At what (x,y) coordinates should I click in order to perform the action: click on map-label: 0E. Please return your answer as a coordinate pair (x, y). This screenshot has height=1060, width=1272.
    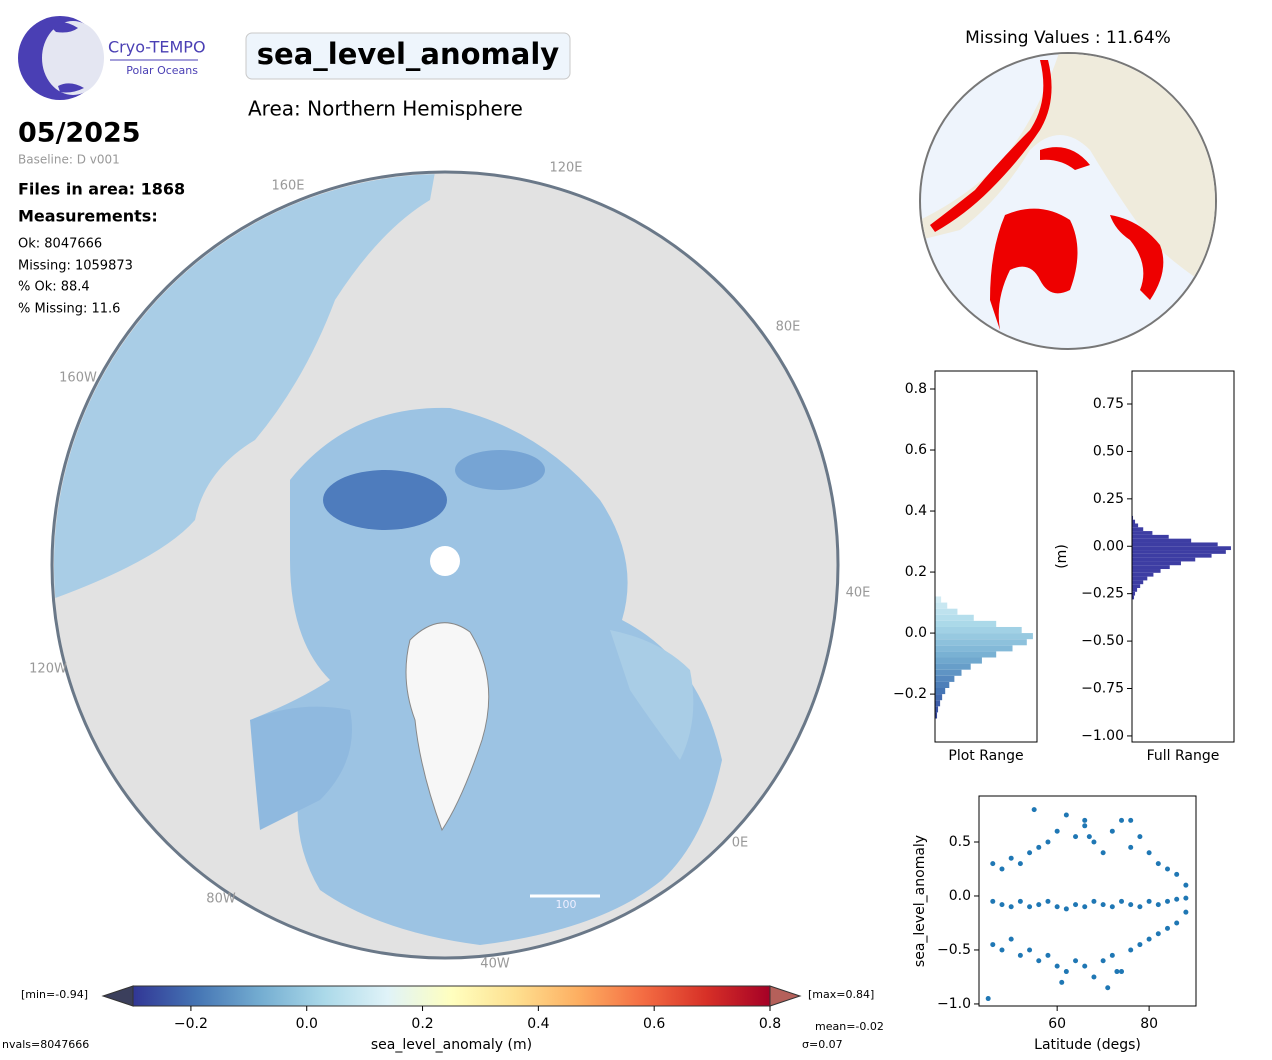
    Looking at the image, I should click on (740, 843).